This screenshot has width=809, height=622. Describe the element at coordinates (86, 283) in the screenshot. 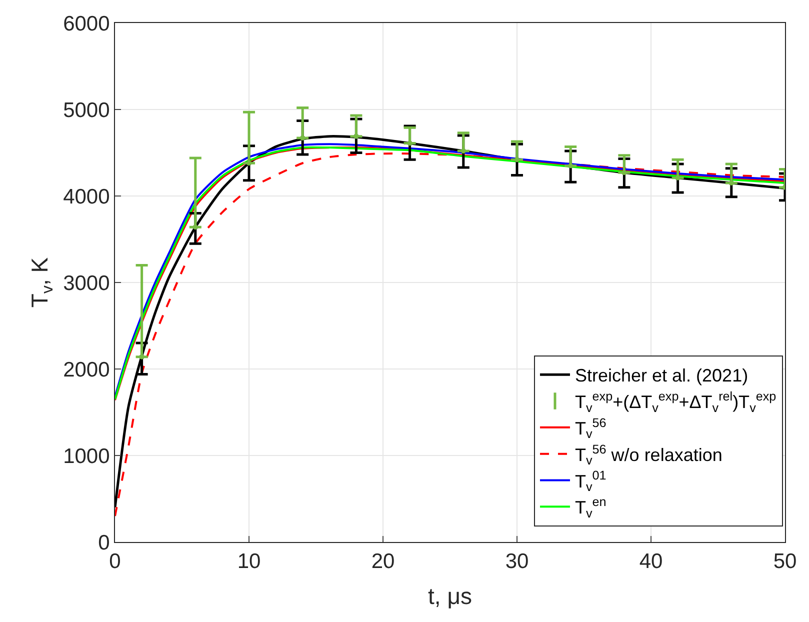

I see `y-tick-label: 3000` at that location.